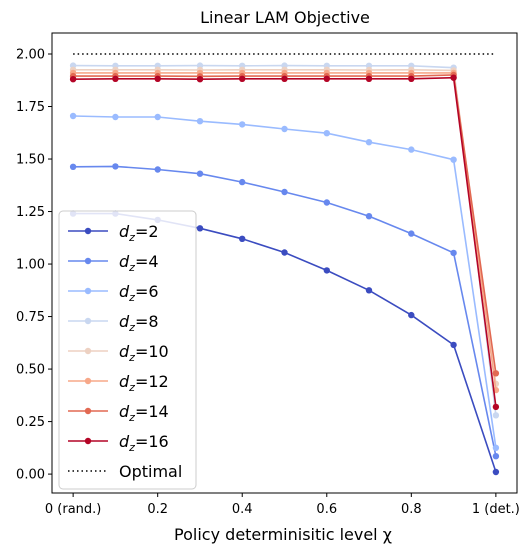 The width and height of the screenshot is (530, 555). I want to click on y-tick-label: 0.50, so click(30, 370).